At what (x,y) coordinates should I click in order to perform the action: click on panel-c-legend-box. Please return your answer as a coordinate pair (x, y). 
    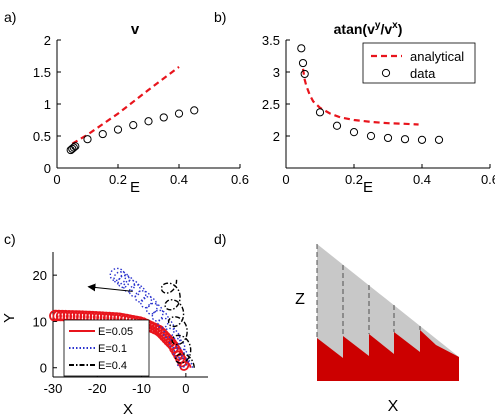
    Looking at the image, I should click on (106, 348).